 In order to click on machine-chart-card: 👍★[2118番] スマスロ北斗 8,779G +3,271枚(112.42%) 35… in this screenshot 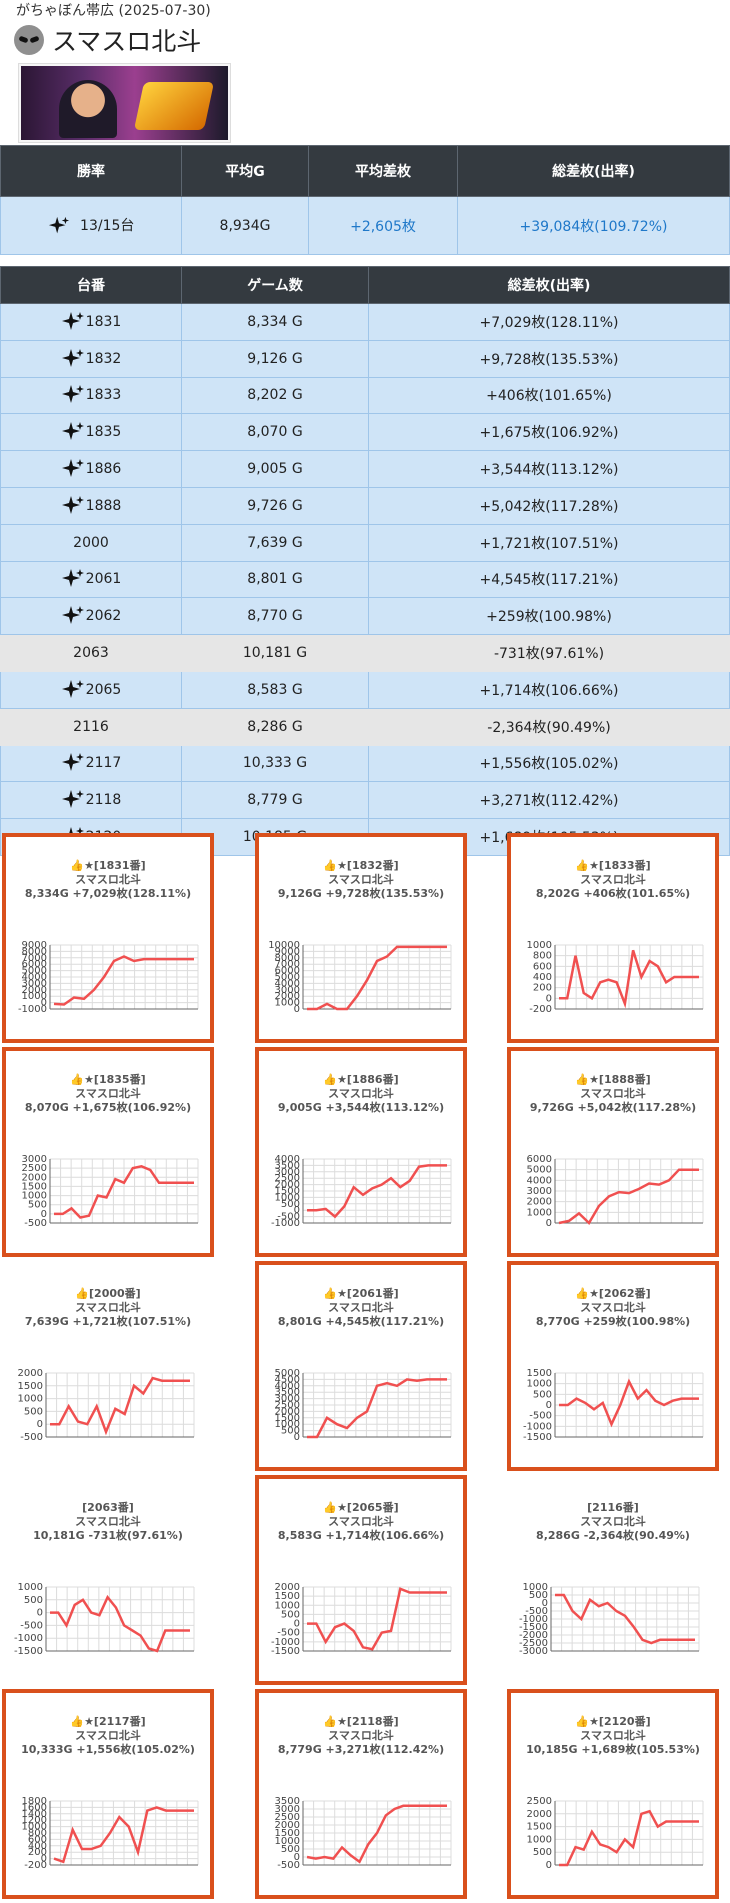, I will do `click(361, 1794)`.